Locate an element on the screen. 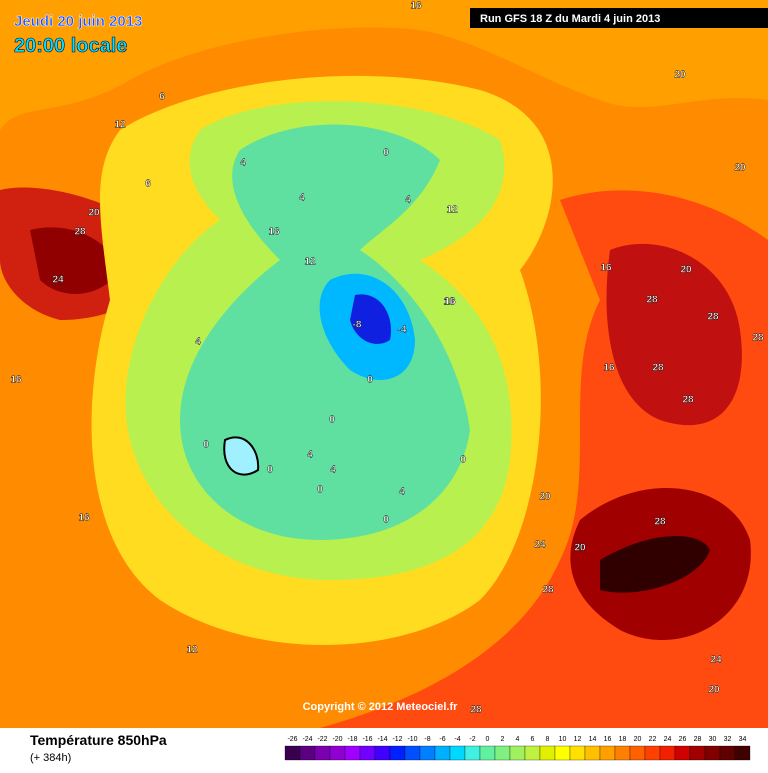  legend-label: -12 is located at coordinates (397, 739).